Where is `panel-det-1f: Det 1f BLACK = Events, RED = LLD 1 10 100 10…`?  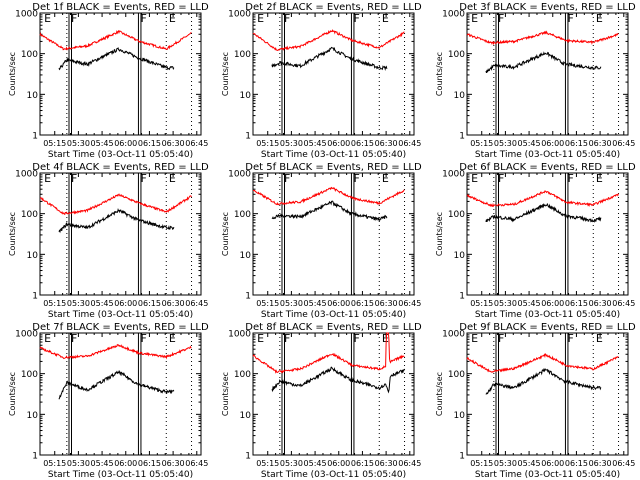
panel-det-1f: Det 1f BLACK = Events, RED = LLD 1 10 100 10… is located at coordinates (108, 81).